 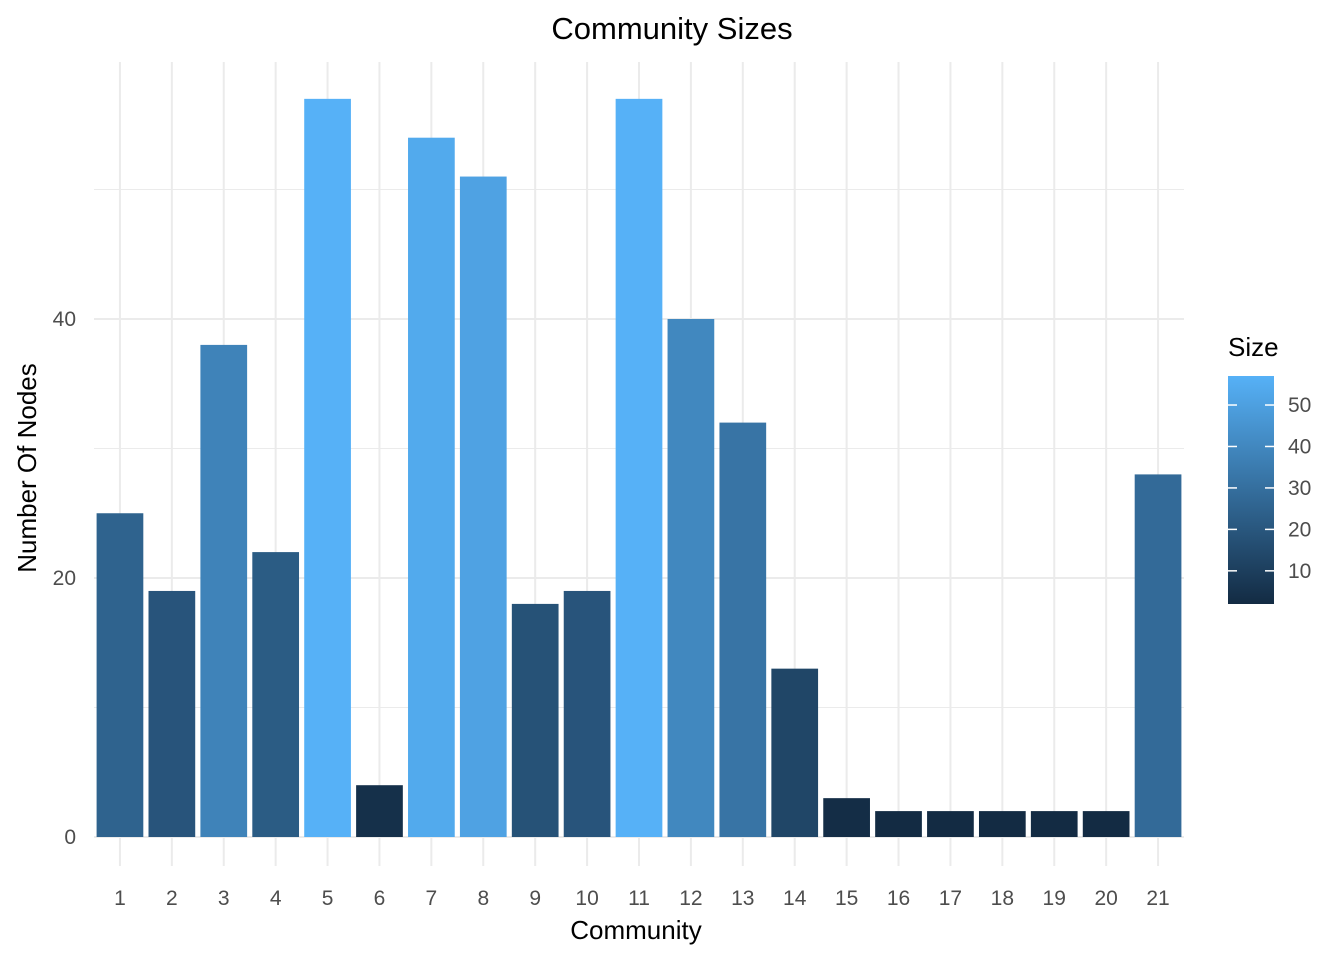 I want to click on x-tick-label: 8, so click(x=483, y=898).